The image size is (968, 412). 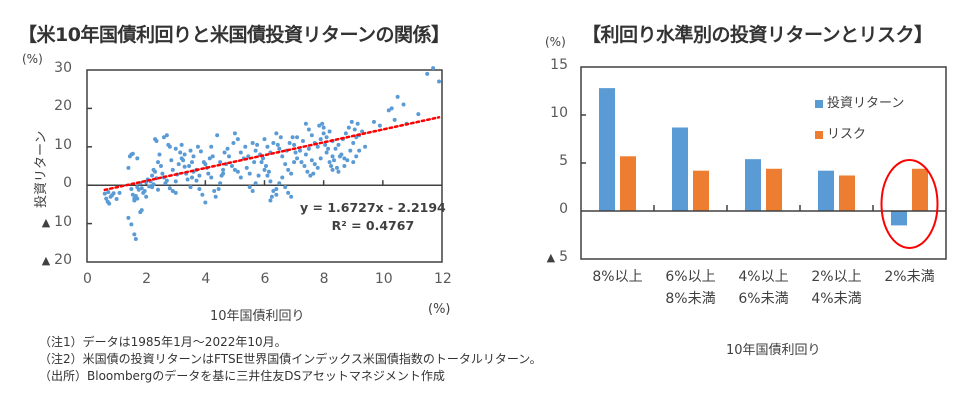 What do you see at coordinates (324, 279) in the screenshot?
I see `x-tick-label: 8` at bounding box center [324, 279].